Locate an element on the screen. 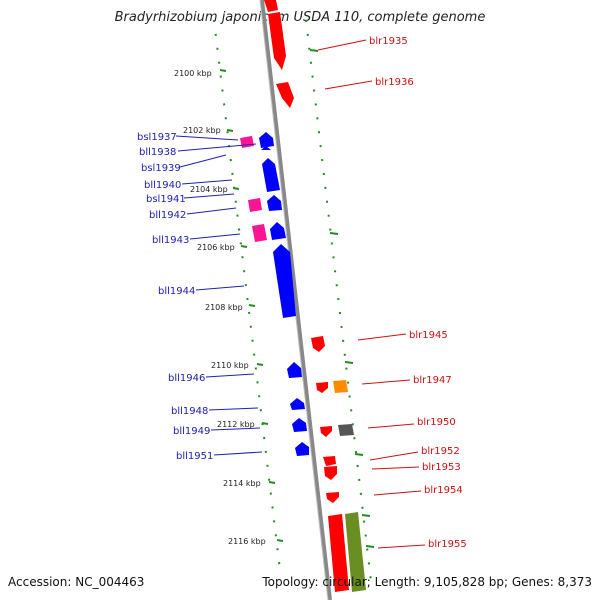 This screenshot has width=600, height=600. gene-bll1938 is located at coordinates (266, 140).